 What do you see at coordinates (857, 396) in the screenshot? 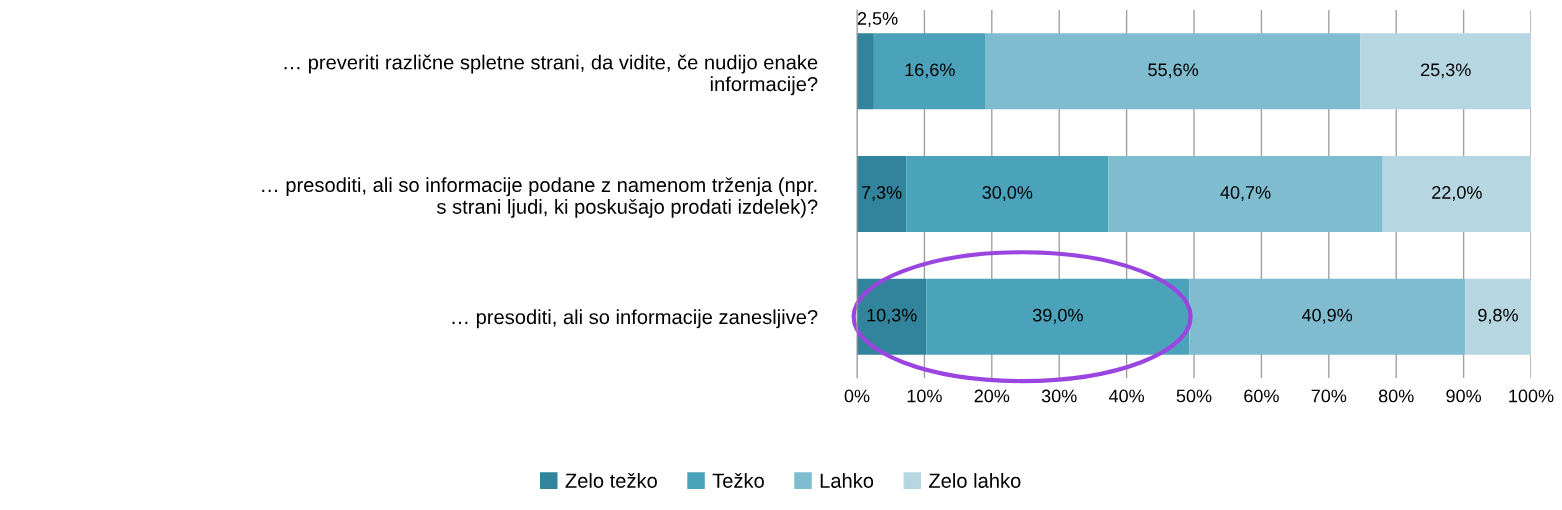
I see `x-tick-label: 0%` at bounding box center [857, 396].